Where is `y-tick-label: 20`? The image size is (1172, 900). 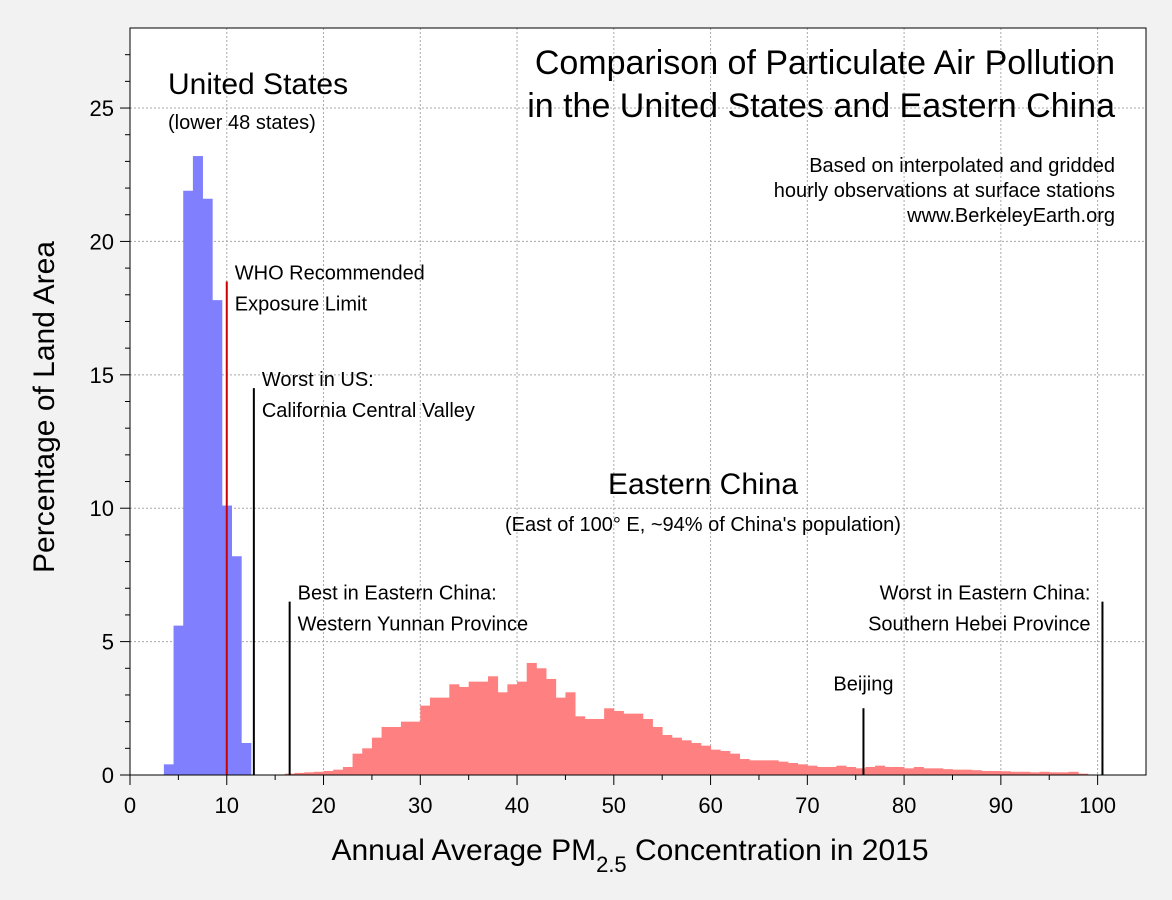
y-tick-label: 20 is located at coordinates (102, 241).